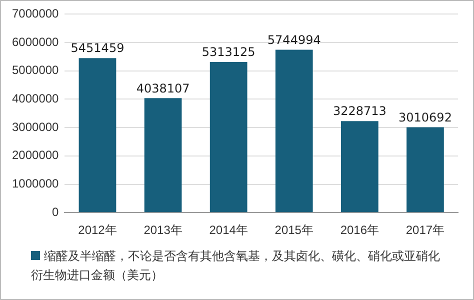 Image resolution: width=474 pixels, height=300 pixels. Describe the element at coordinates (97, 48) in the screenshot. I see `data-label: 5451459` at that location.